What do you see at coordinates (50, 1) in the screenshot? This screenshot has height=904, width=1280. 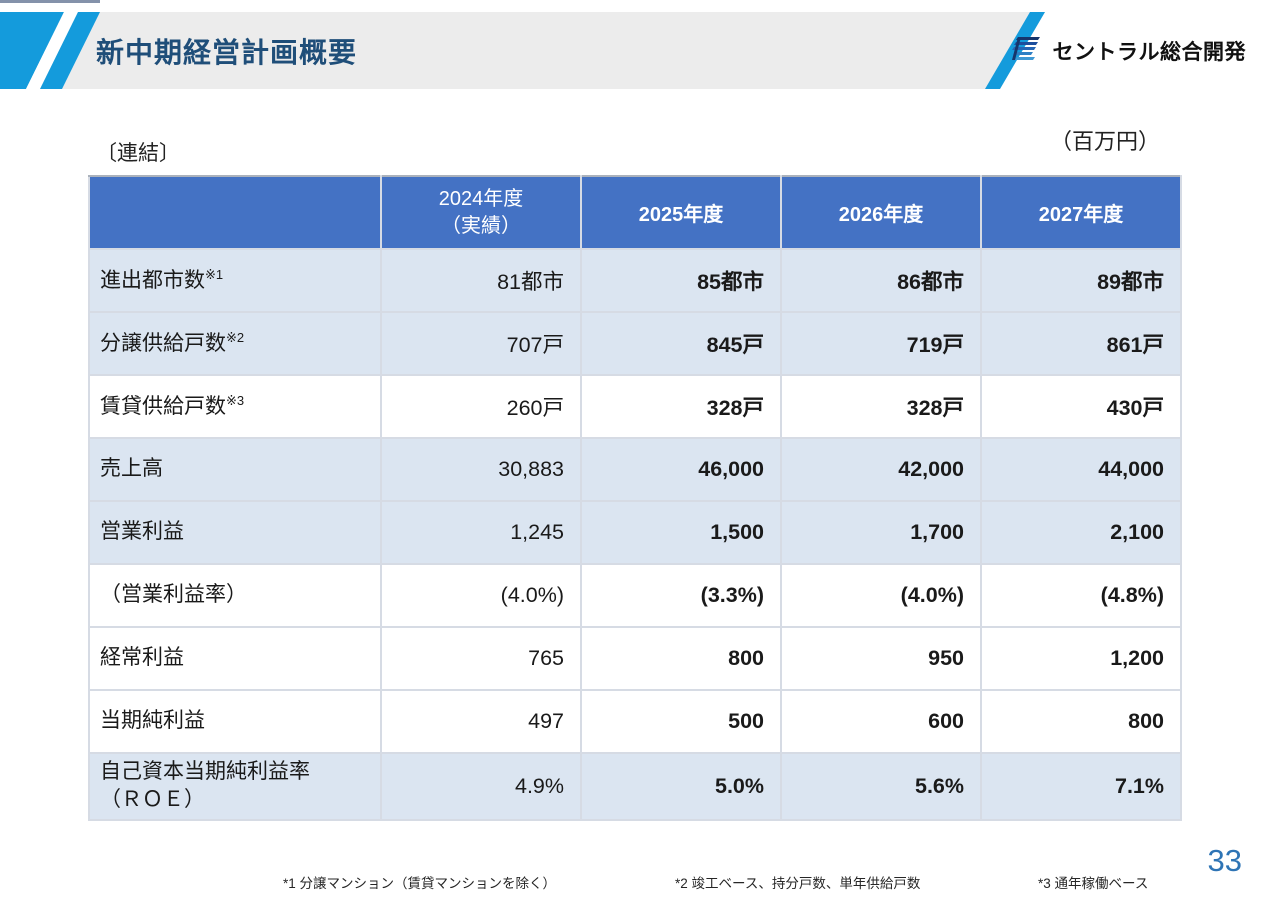 I see `top-edge-accent` at bounding box center [50, 1].